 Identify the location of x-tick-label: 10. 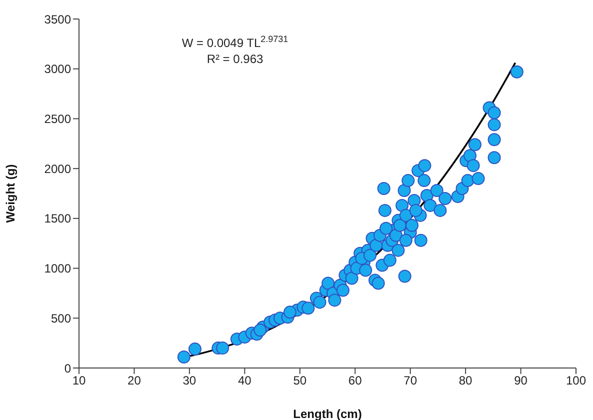
(79, 381).